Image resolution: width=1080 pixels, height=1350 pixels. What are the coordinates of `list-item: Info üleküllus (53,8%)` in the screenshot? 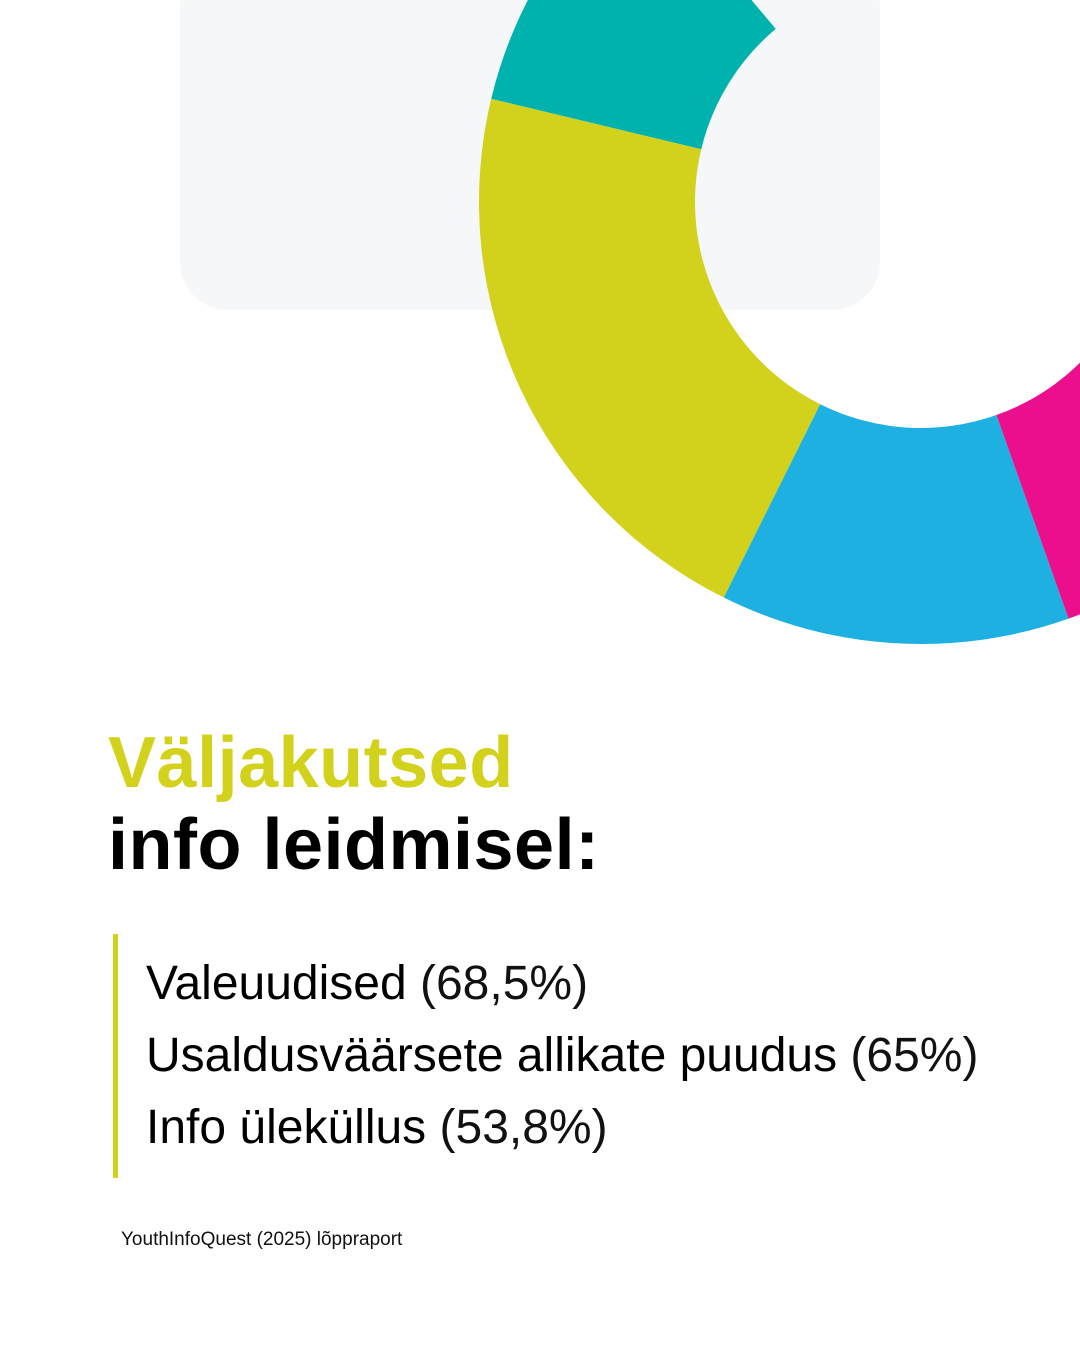 It's located at (599, 1128).